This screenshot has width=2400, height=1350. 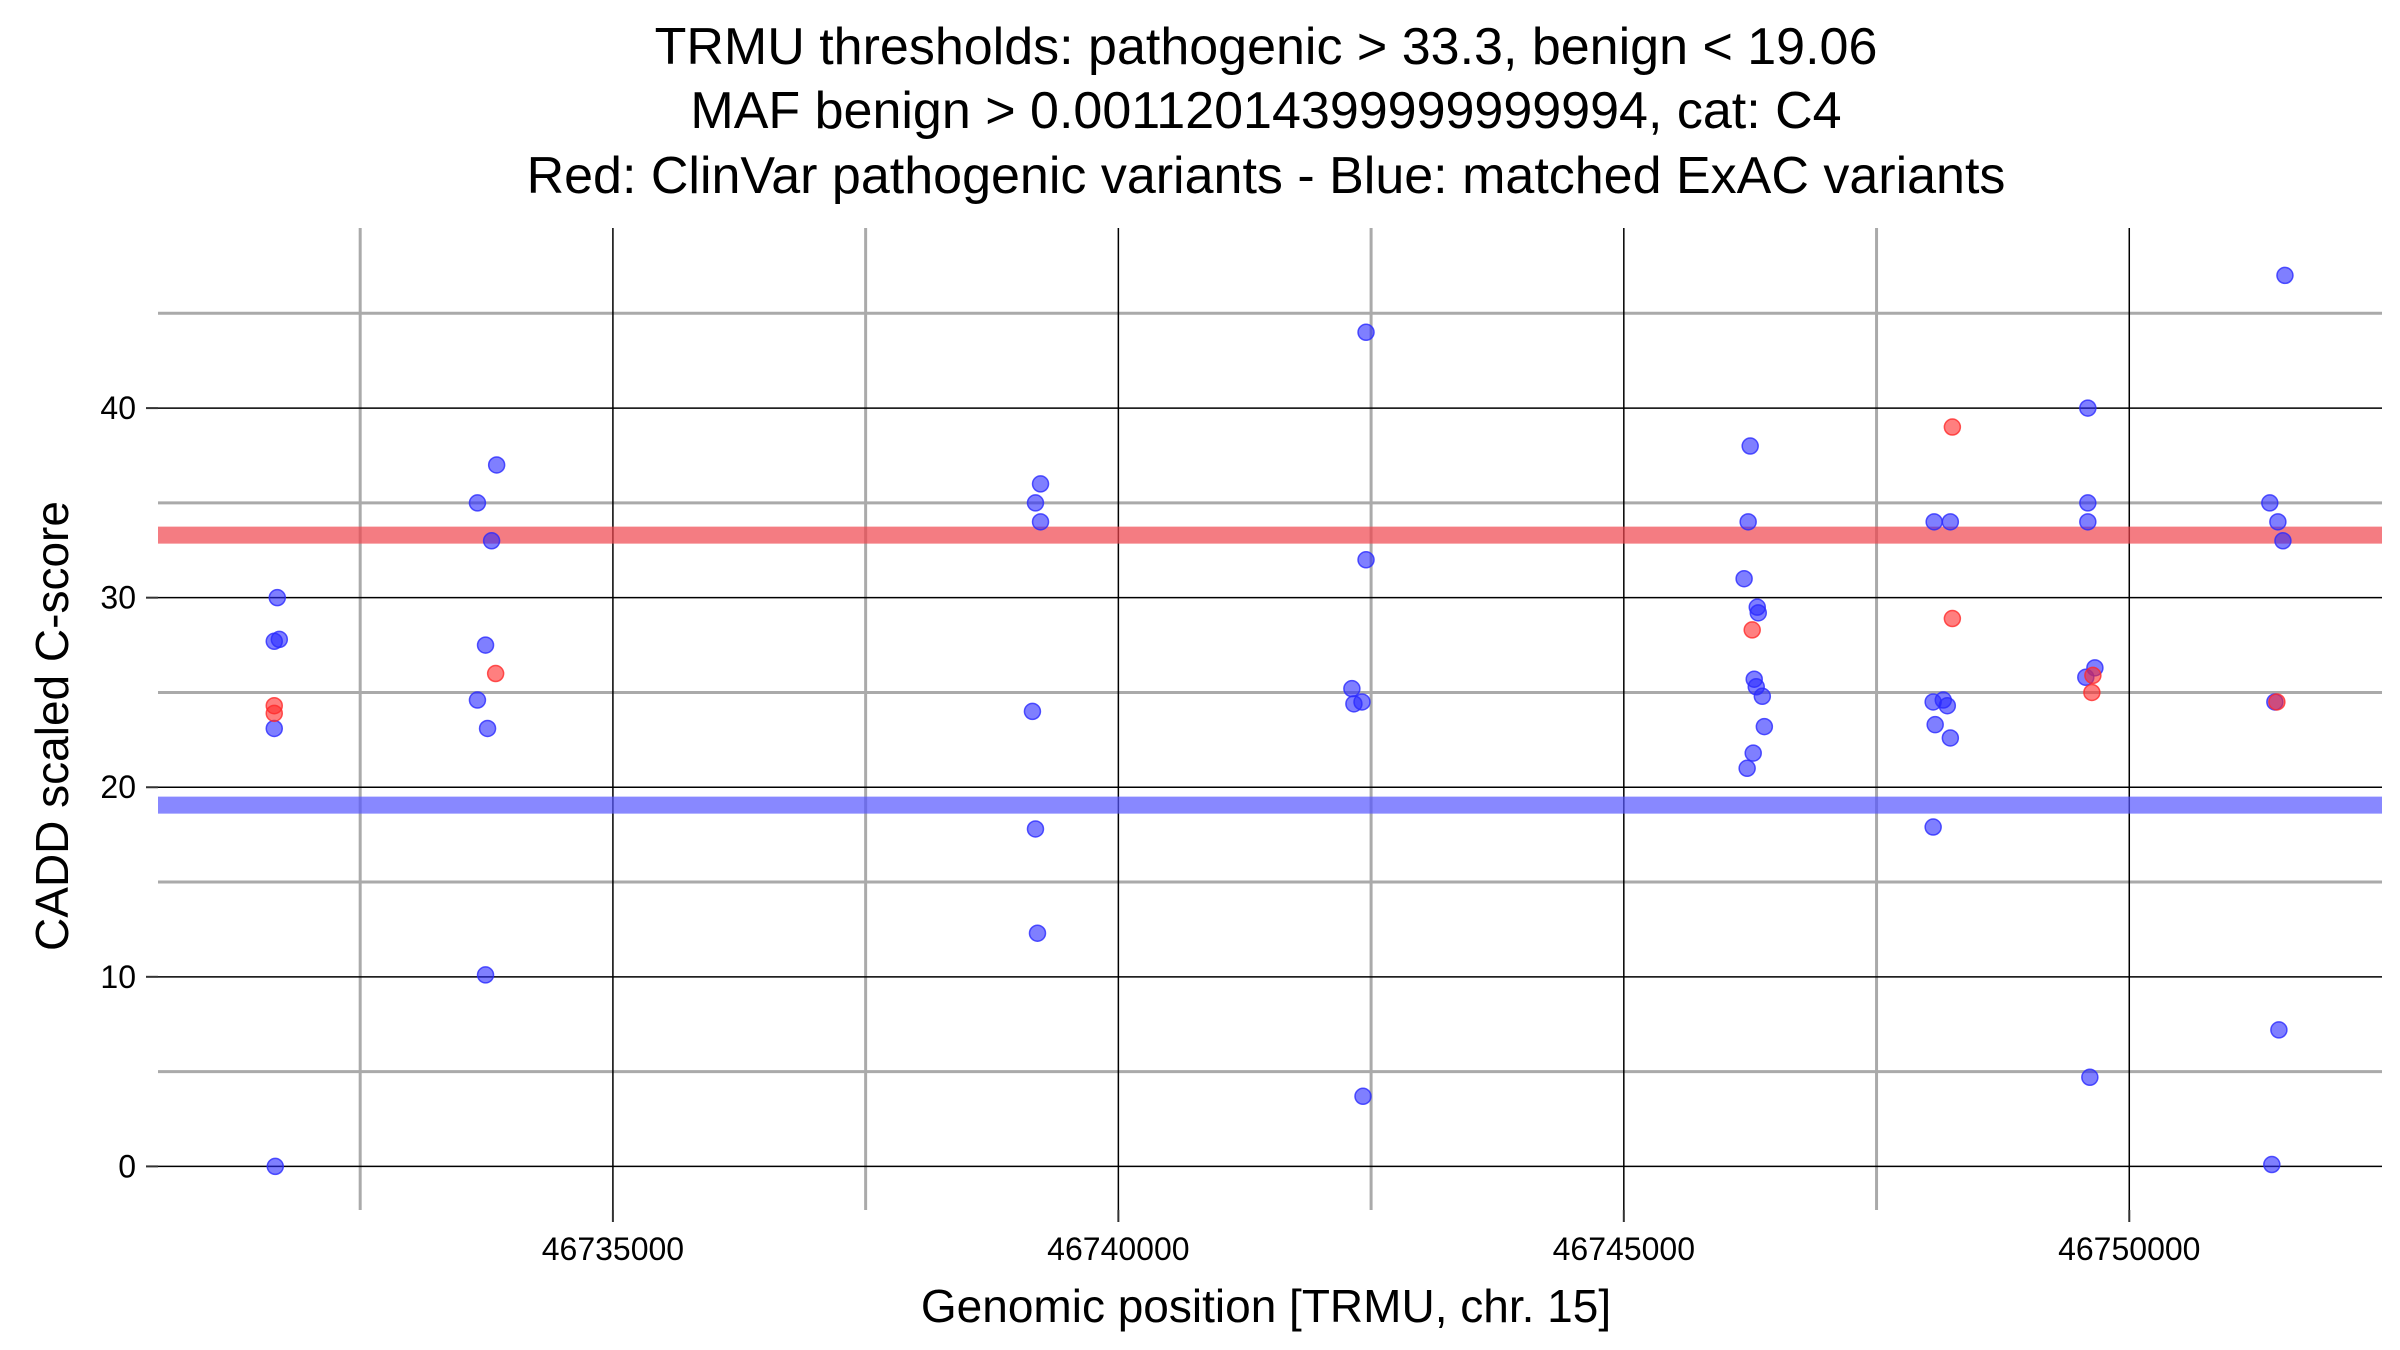 What do you see at coordinates (1624, 1249) in the screenshot?
I see `x-tick-label-2: 46745000` at bounding box center [1624, 1249].